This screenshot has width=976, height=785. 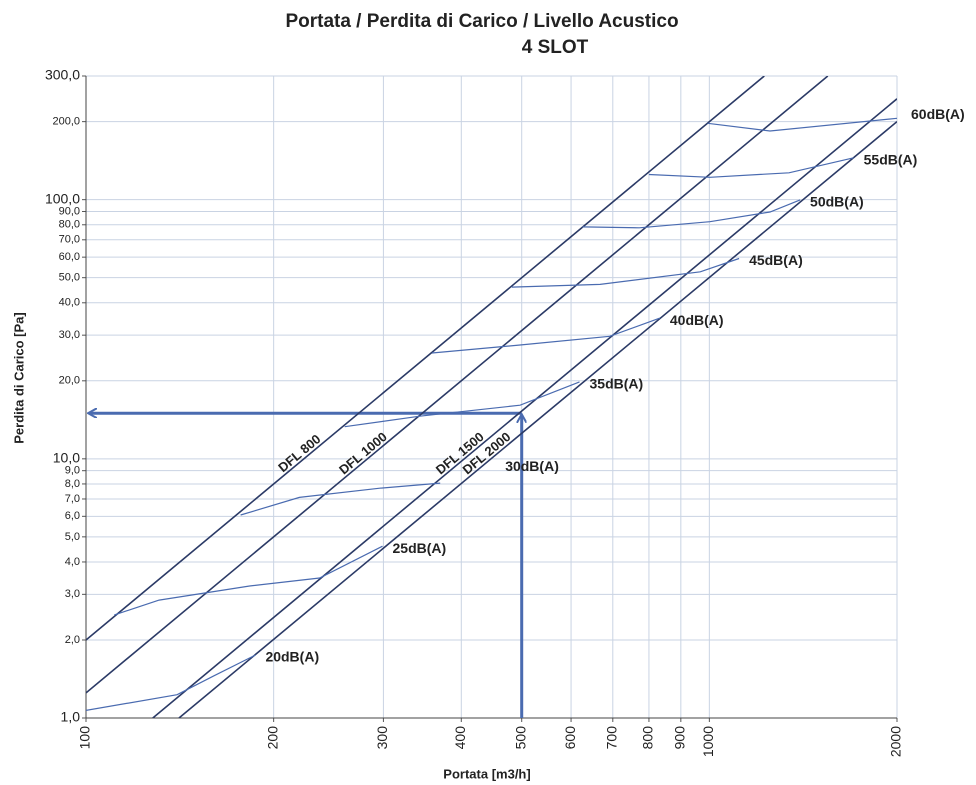 What do you see at coordinates (570, 738) in the screenshot?
I see `x-tick-label: 600` at bounding box center [570, 738].